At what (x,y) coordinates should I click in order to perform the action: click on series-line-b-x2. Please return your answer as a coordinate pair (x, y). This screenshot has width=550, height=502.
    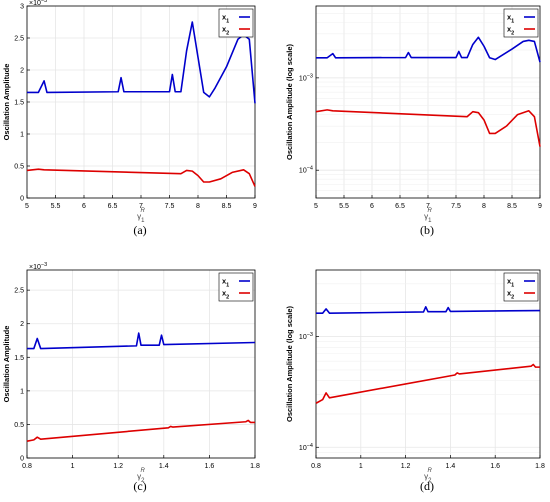
    Looking at the image, I should click on (428, 128).